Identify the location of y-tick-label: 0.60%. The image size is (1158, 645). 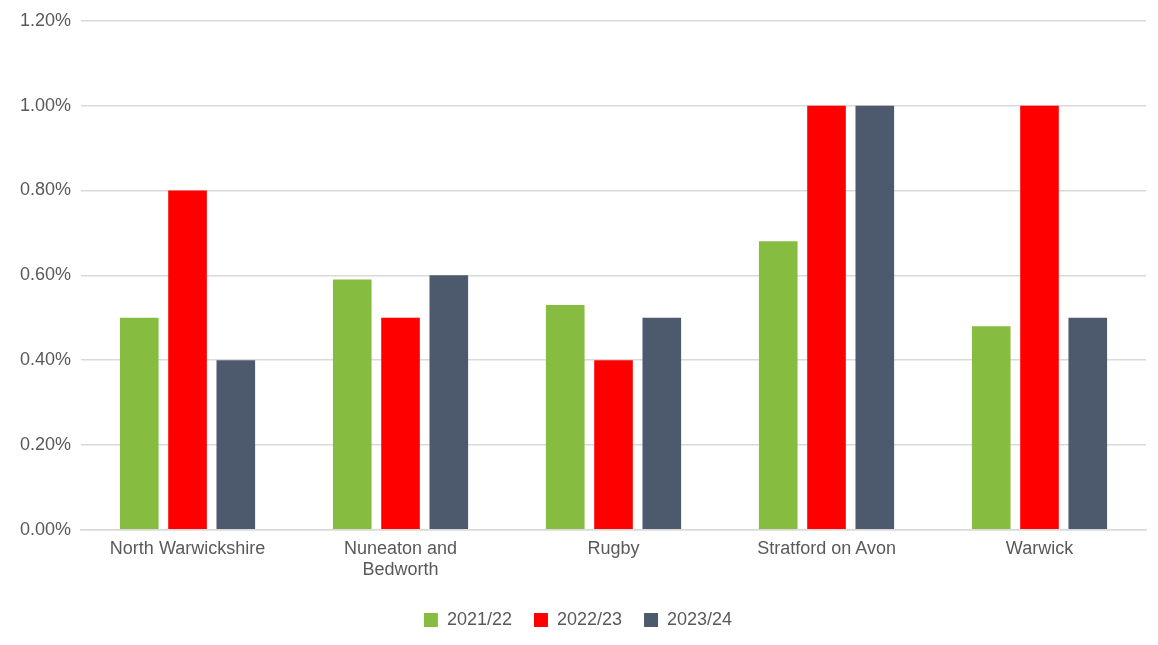
(45, 274).